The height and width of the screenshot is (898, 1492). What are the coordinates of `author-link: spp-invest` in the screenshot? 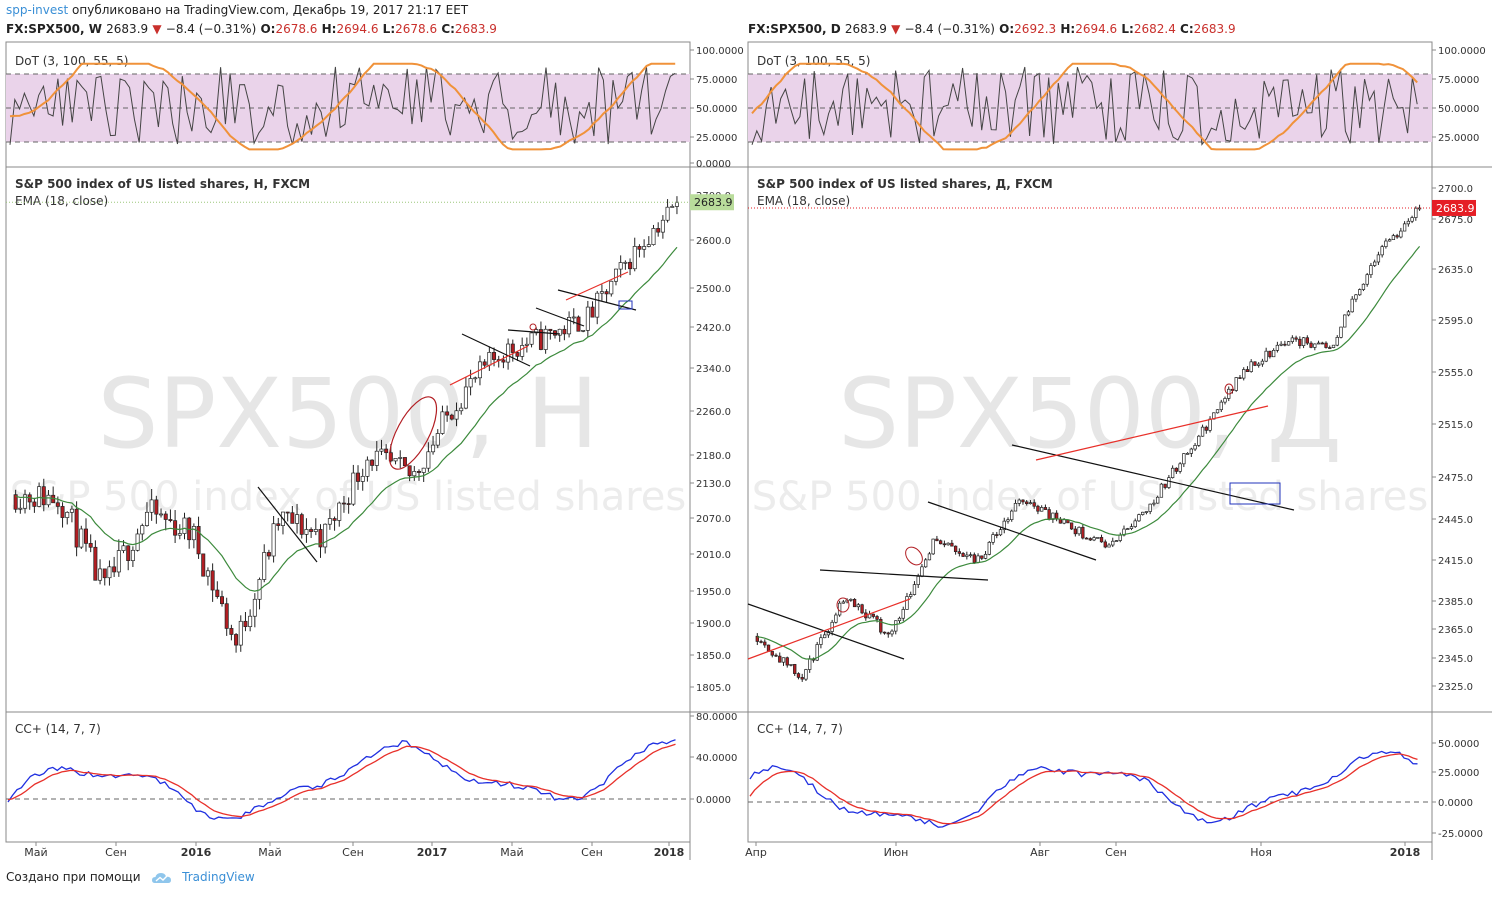 It's located at (37, 10).